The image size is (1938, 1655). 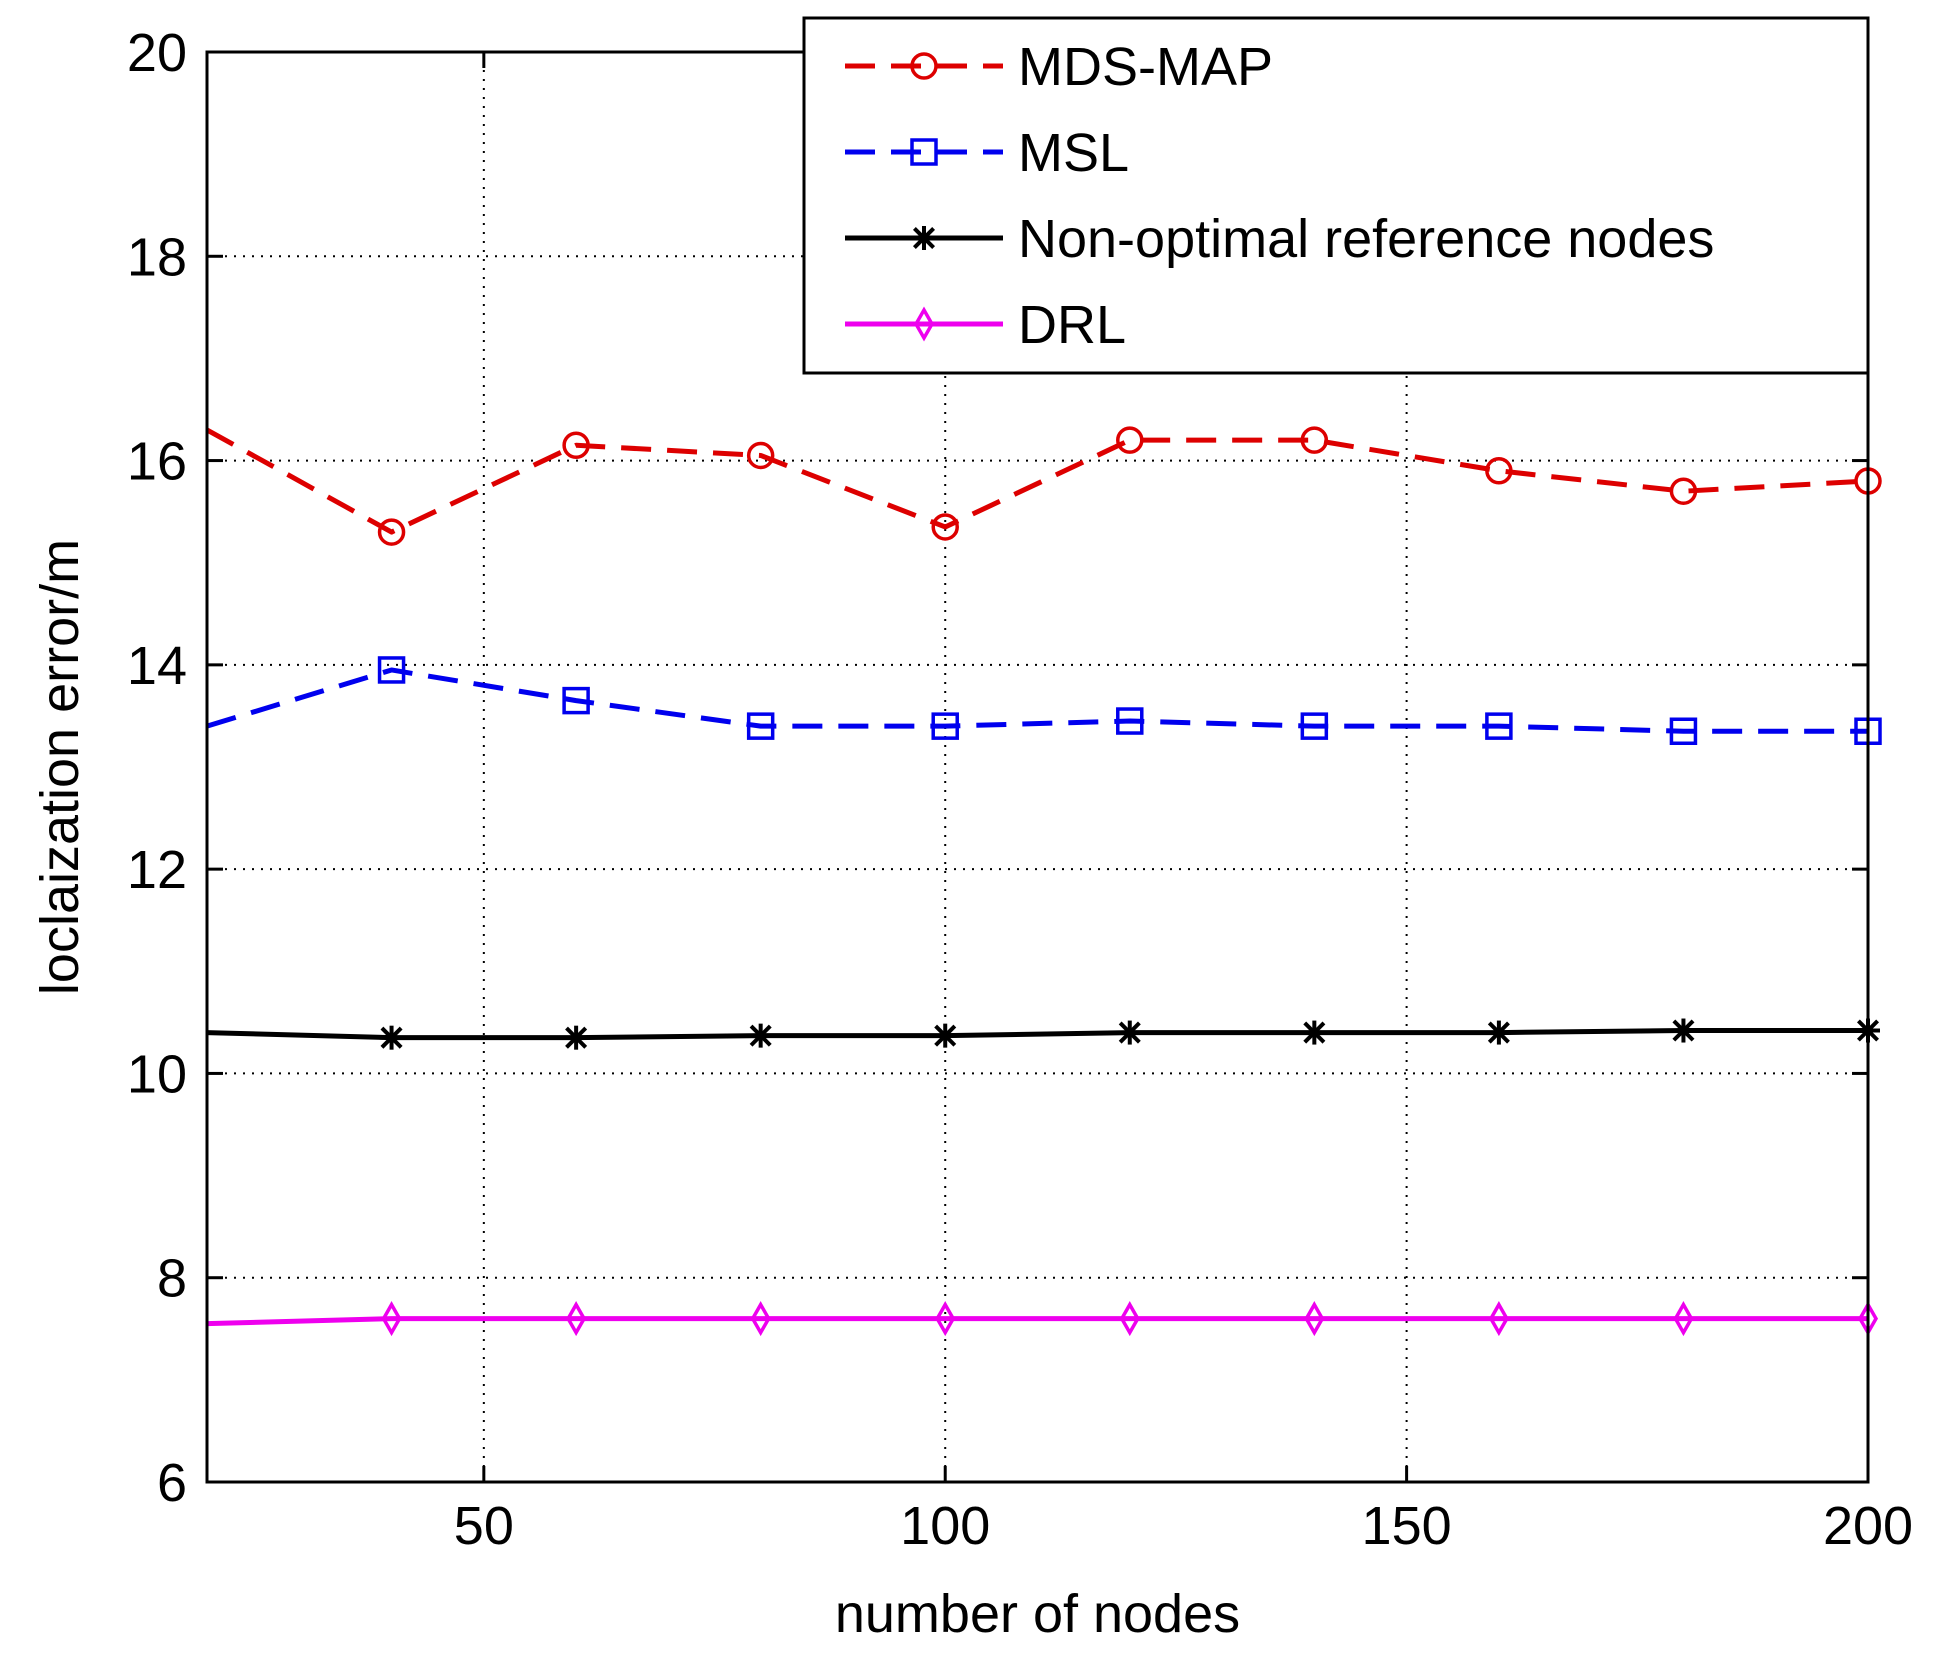 I want to click on y-tick-label: 16, so click(x=157, y=462).